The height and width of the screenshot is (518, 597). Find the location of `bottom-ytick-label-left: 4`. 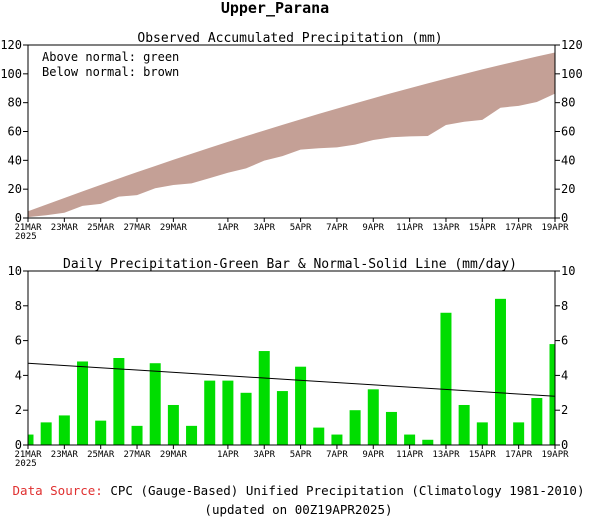

bottom-ytick-label-left: 4 is located at coordinates (18, 375).